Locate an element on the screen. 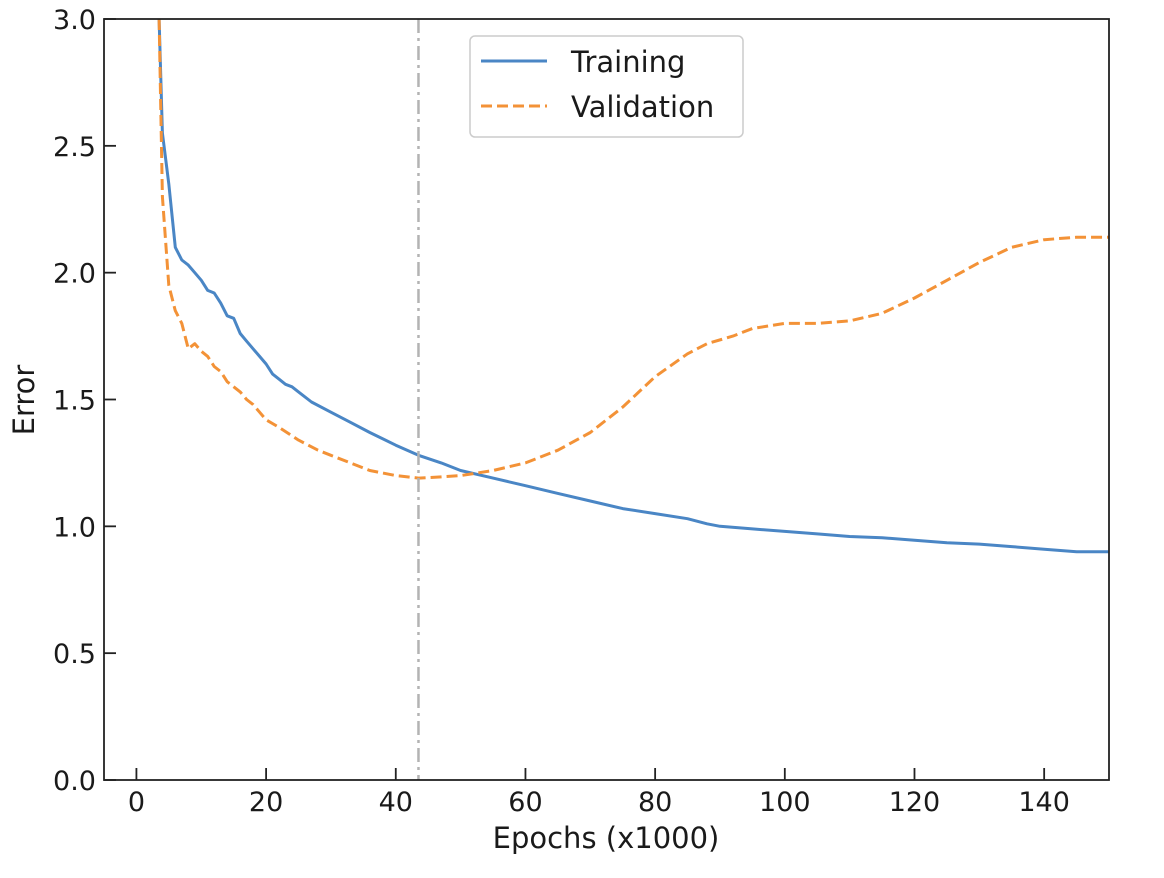 The image size is (1164, 878). y-axis-ticks: 0.0 0.5 1.0 1.5 2.0 2.5 3.0 is located at coordinates (84, 401).